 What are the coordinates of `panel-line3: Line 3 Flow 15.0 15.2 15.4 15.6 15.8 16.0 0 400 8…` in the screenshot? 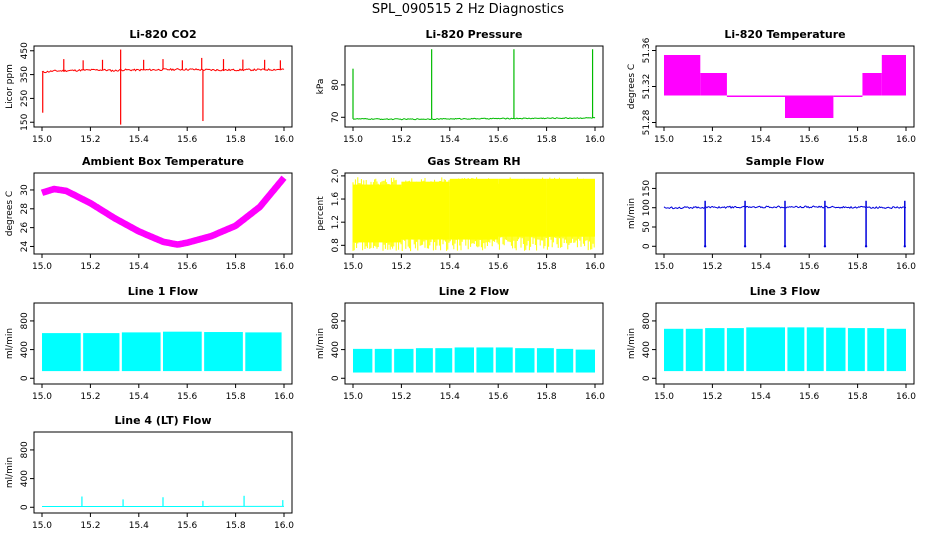 It's located at (771, 343).